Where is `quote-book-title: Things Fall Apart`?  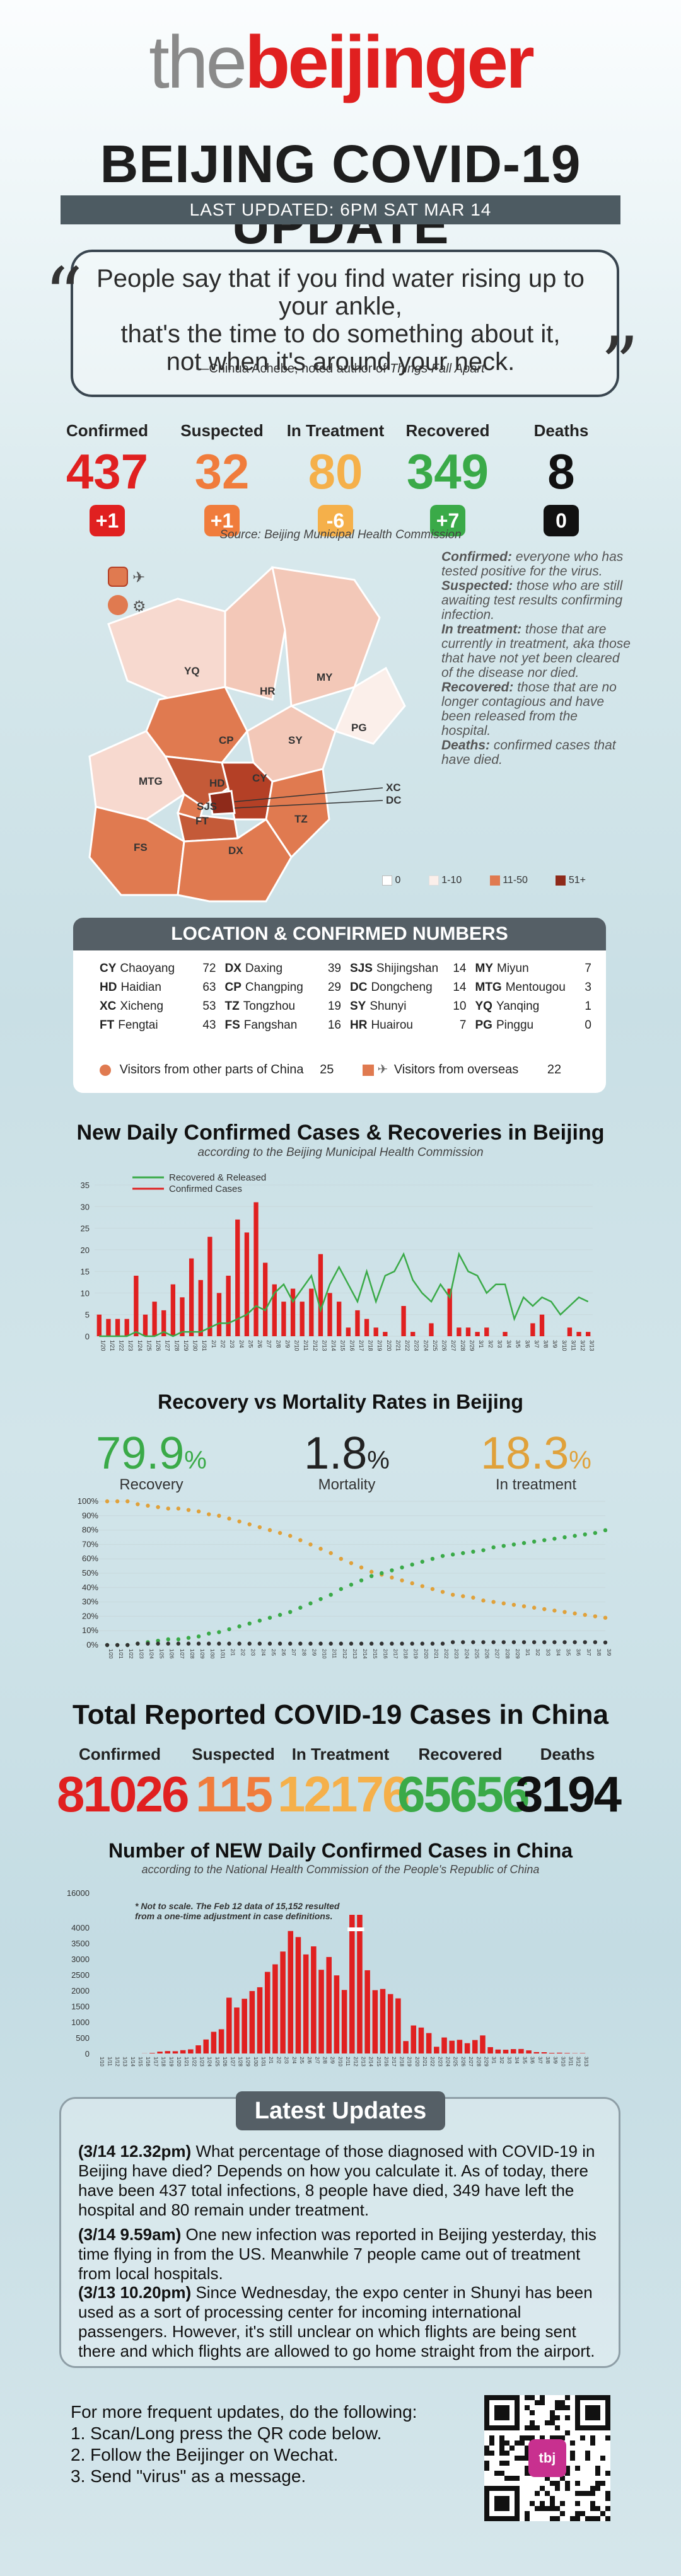
quote-book-title: Things Fall Apart is located at coordinates (437, 369).